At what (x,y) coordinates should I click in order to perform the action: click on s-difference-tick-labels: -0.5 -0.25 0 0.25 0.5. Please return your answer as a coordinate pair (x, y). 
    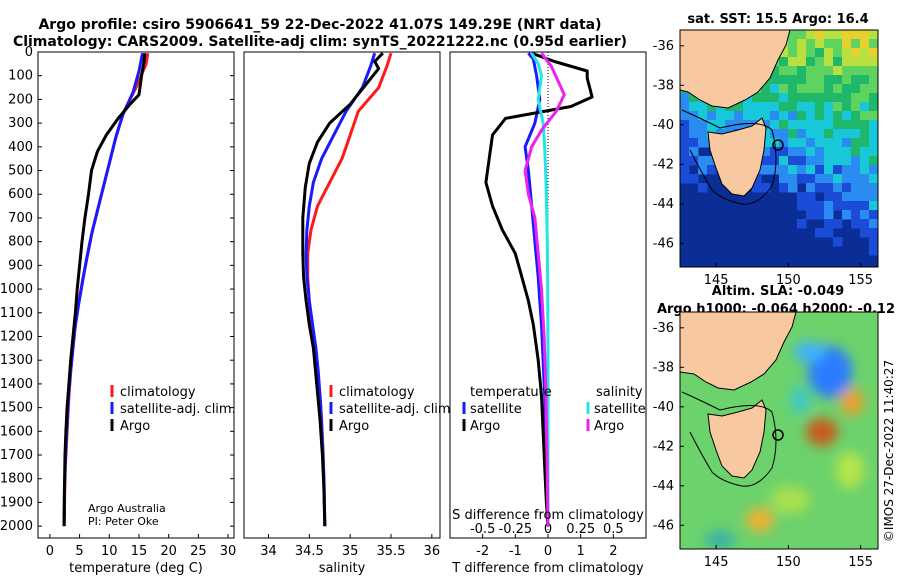
    Looking at the image, I should click on (547, 529).